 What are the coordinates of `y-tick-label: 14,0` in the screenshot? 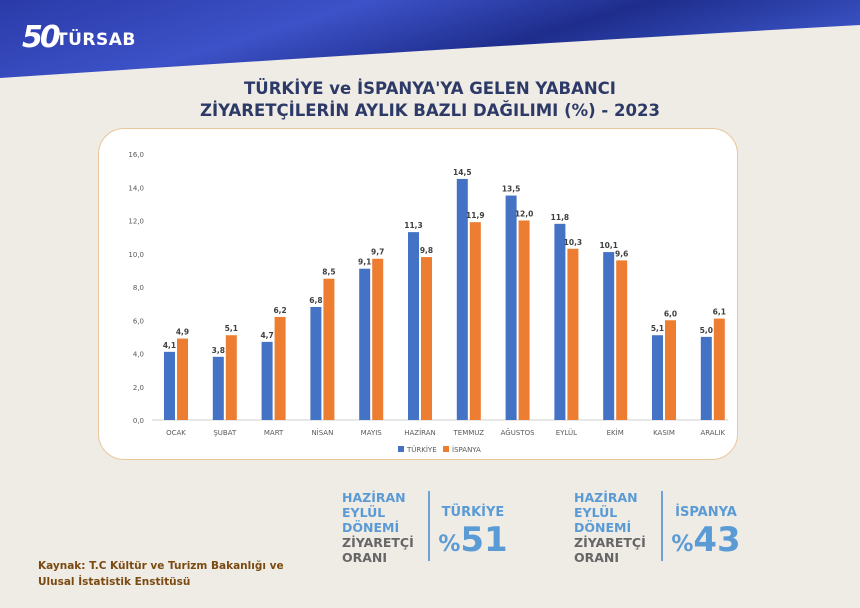 It's located at (136, 188).